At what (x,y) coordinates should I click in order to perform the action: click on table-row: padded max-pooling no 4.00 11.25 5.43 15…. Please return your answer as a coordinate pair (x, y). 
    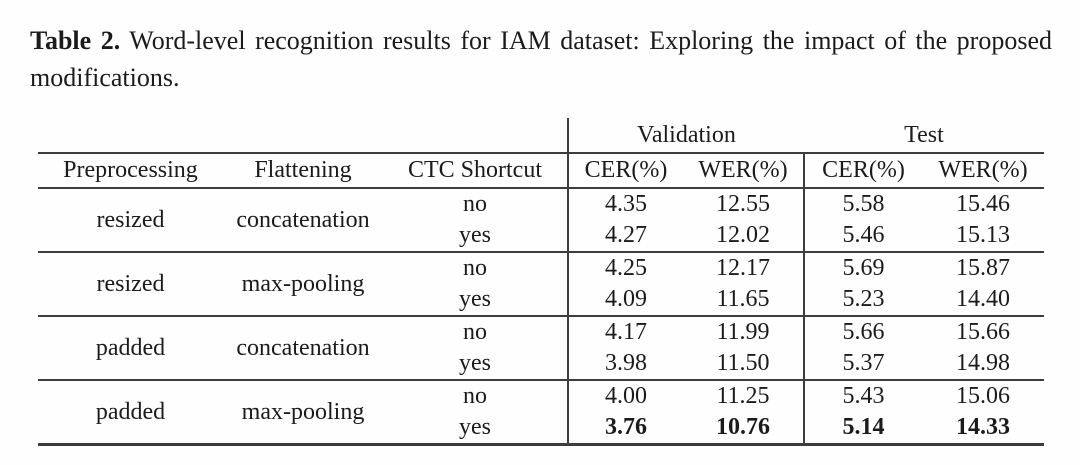
    Looking at the image, I should click on (541, 402).